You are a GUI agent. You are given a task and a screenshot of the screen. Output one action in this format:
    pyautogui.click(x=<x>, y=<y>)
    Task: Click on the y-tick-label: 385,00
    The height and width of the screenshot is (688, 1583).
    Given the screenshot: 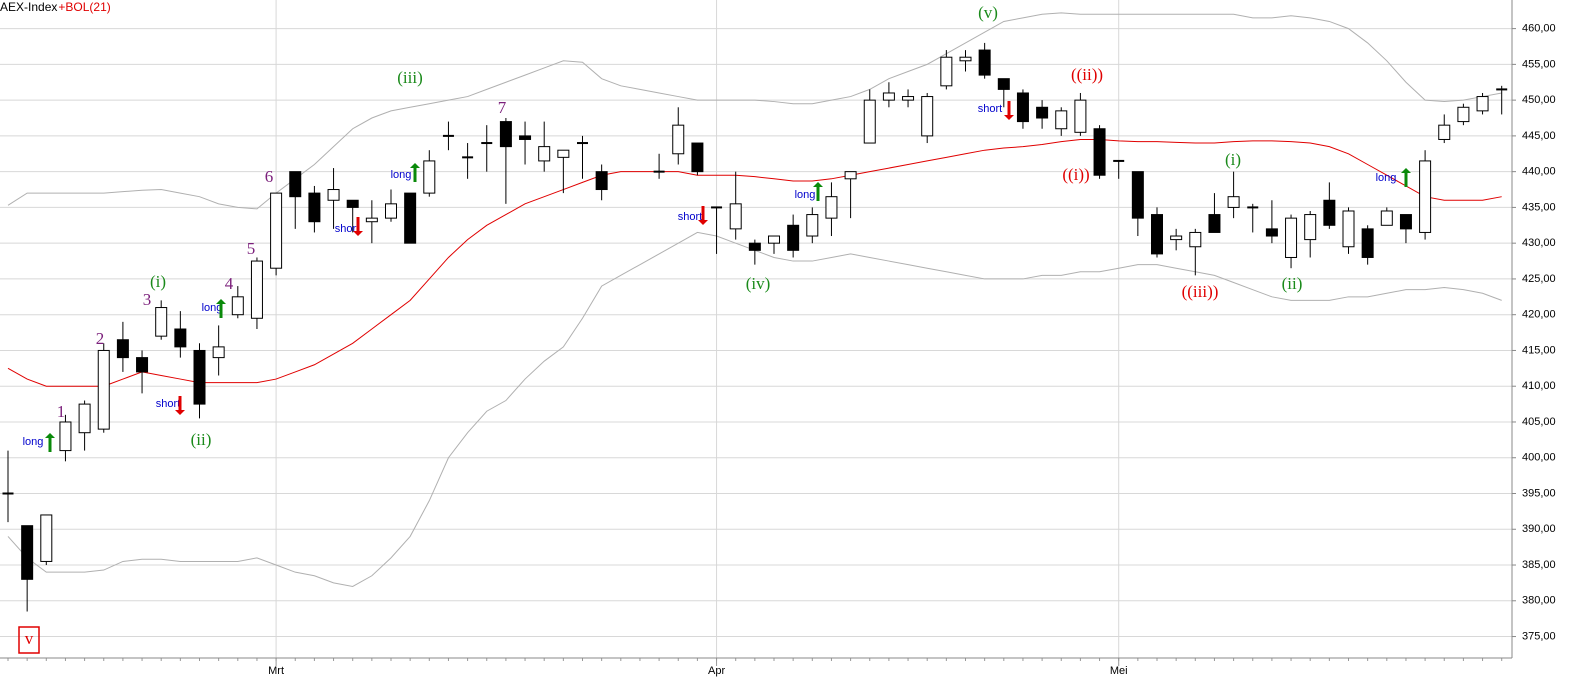 What is the action you would take?
    pyautogui.click(x=1539, y=565)
    